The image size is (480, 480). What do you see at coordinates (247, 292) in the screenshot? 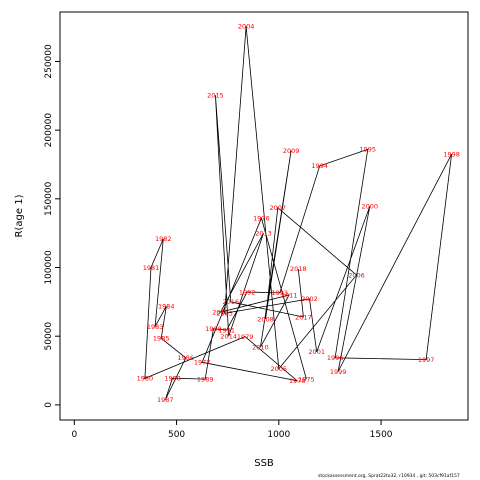
I see `point-label-1992: 1992` at bounding box center [247, 292].